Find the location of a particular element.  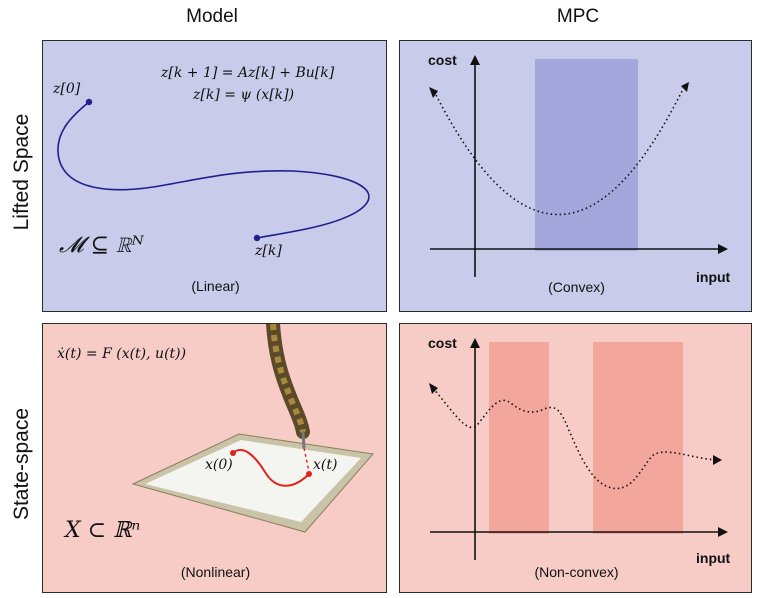

lifted-mpc-y-label: cost is located at coordinates (442, 60).